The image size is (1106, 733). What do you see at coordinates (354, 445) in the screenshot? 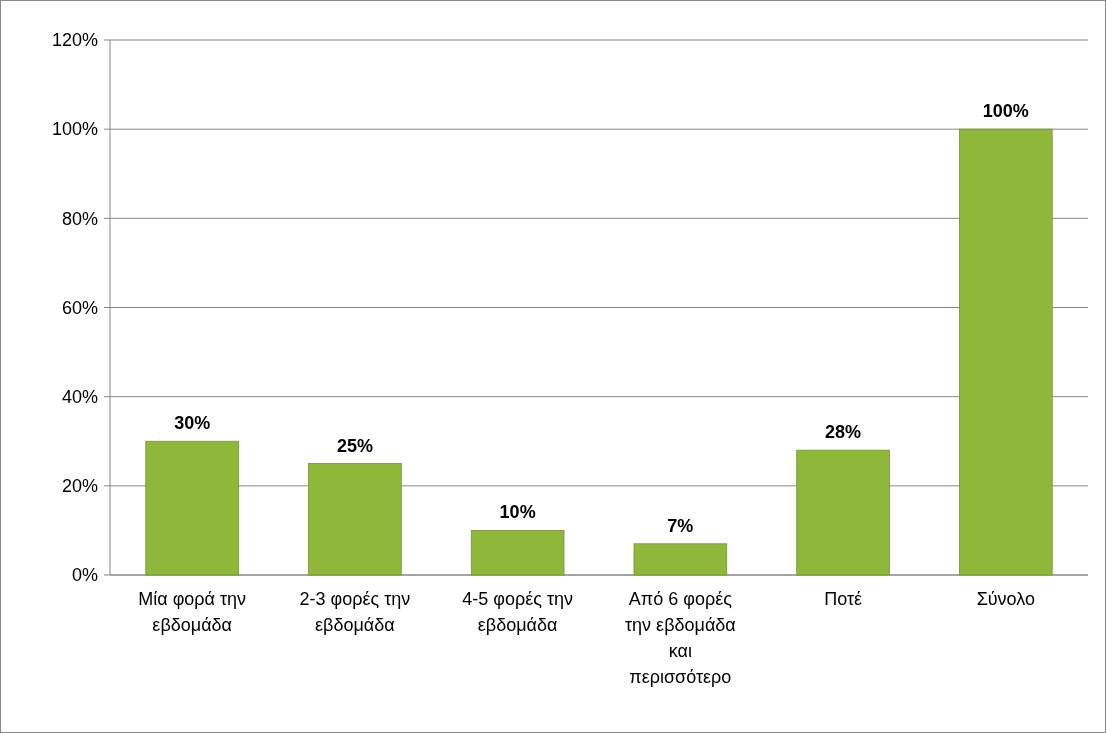
I see `data-label: 25%` at bounding box center [354, 445].